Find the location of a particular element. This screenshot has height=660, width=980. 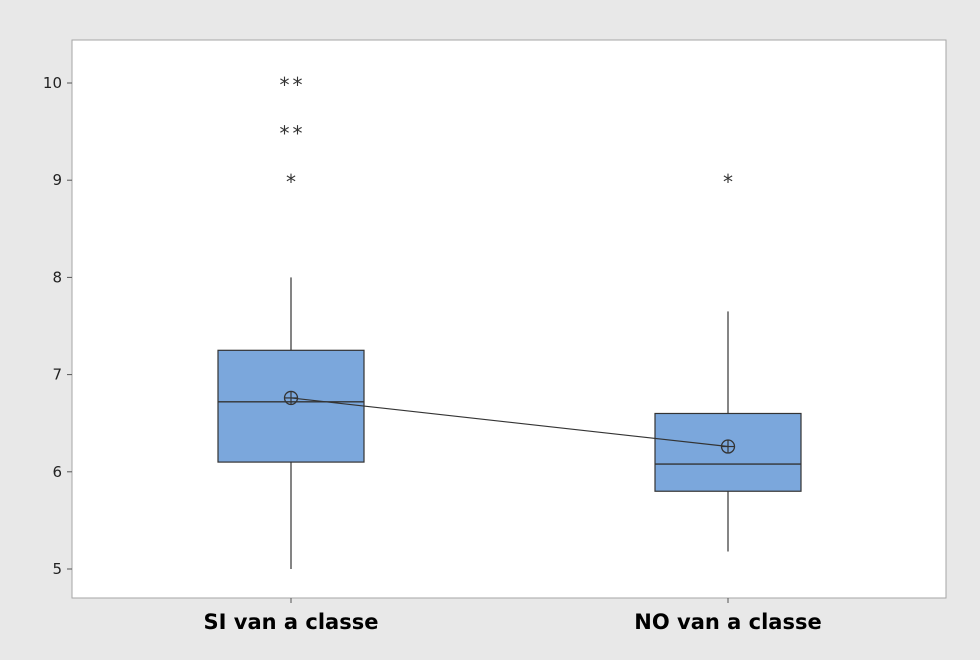

x-category-label: SI van a classe is located at coordinates (291, 622).